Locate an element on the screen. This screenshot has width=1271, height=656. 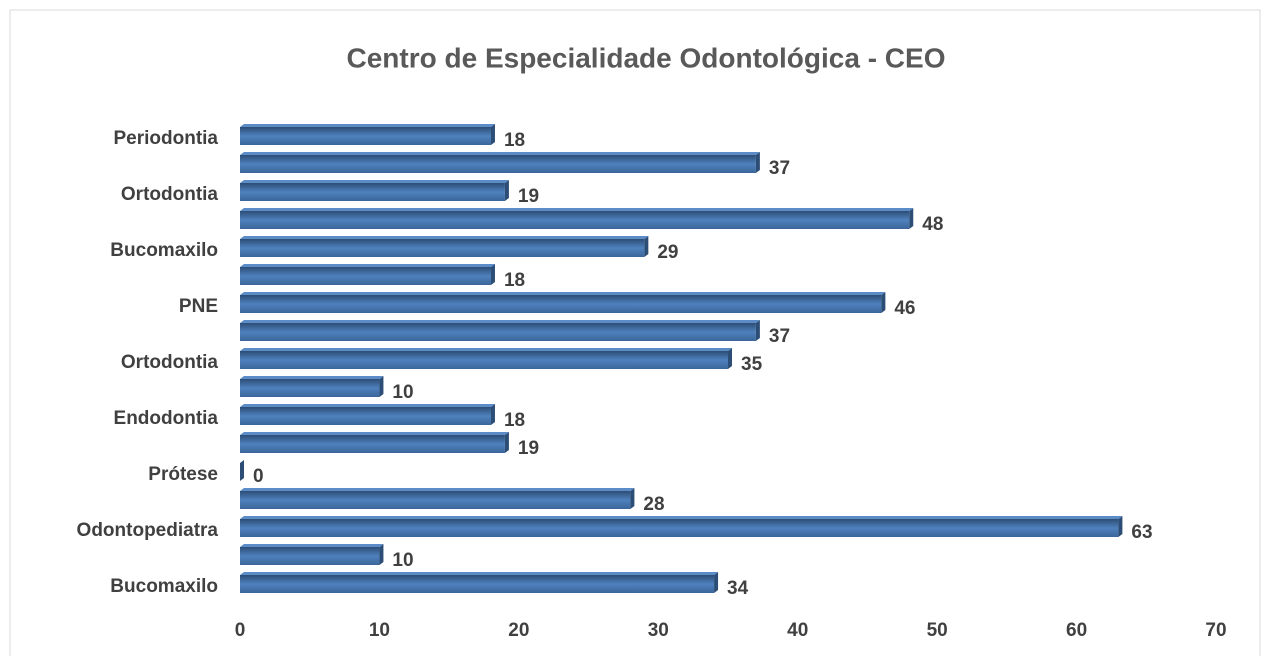
data-label: 0 is located at coordinates (258, 476).